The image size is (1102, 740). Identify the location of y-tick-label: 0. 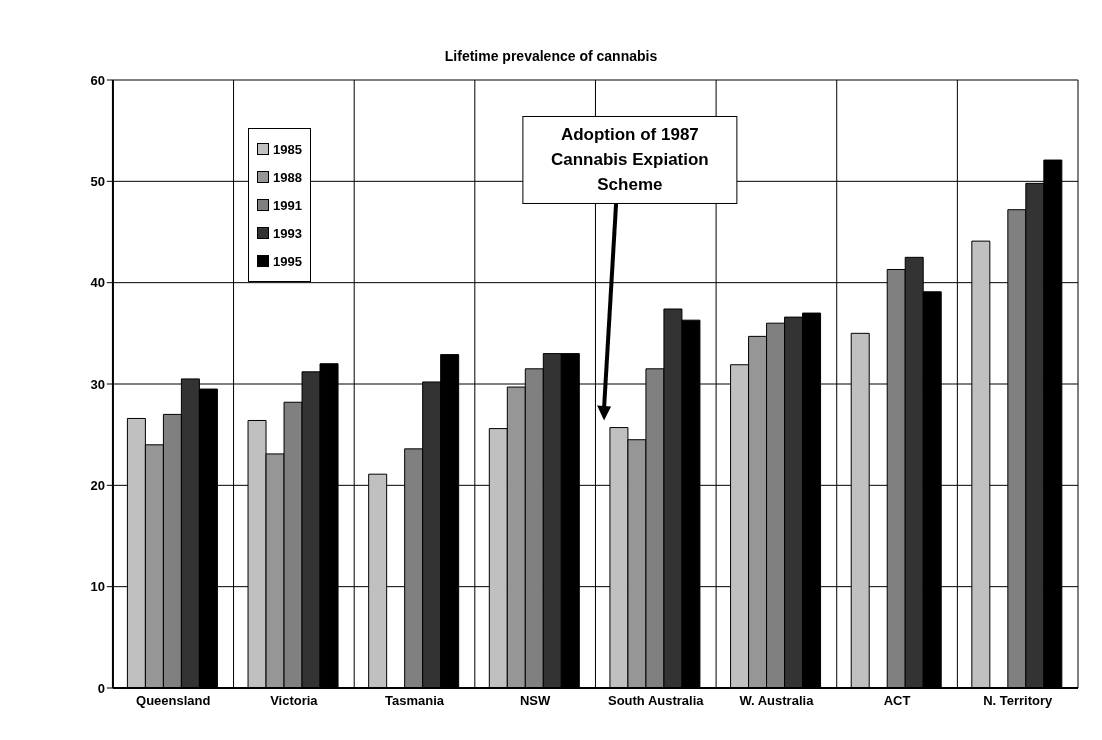
(101, 688).